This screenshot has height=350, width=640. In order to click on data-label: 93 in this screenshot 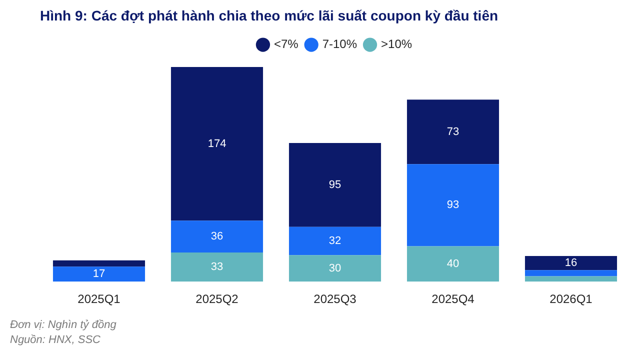, I will do `click(453, 205)`.